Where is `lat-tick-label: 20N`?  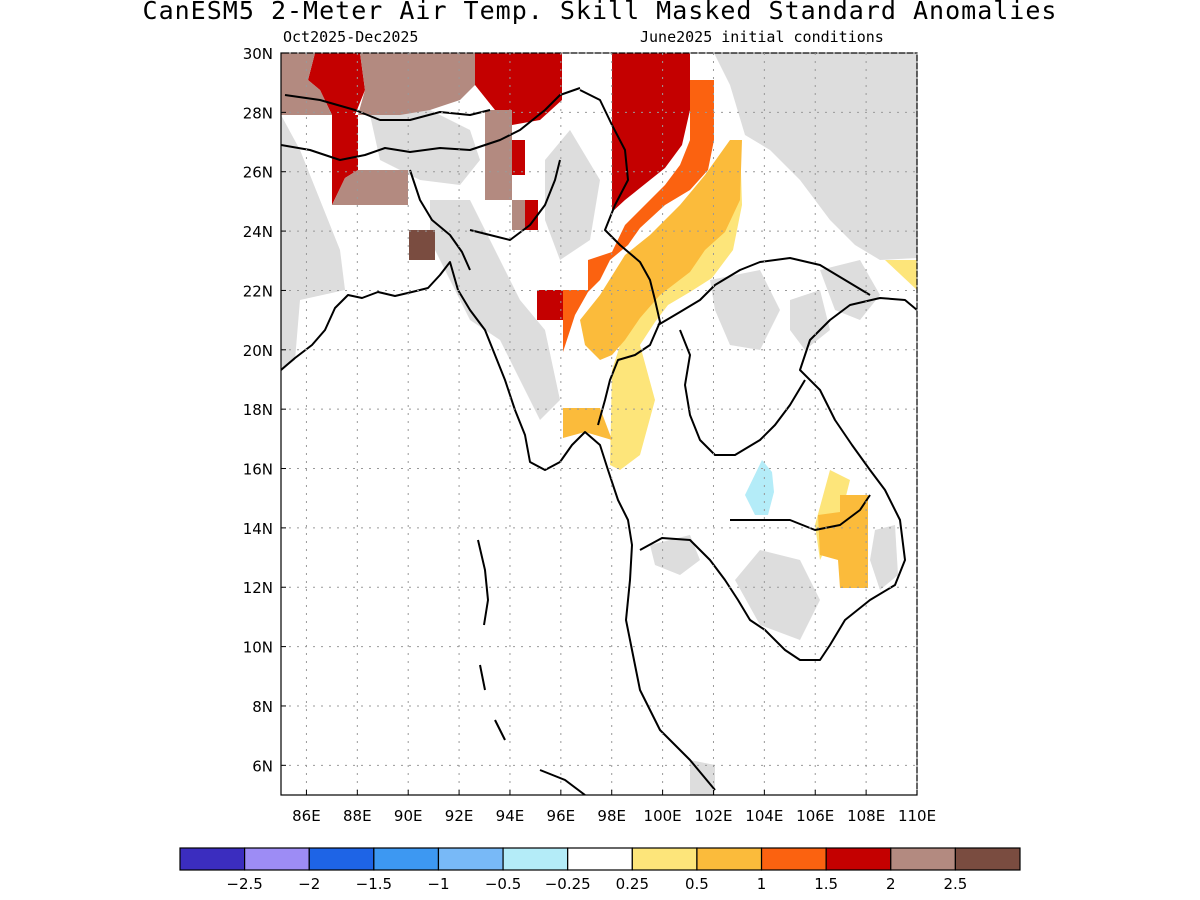
lat-tick-label: 20N is located at coordinates (258, 351).